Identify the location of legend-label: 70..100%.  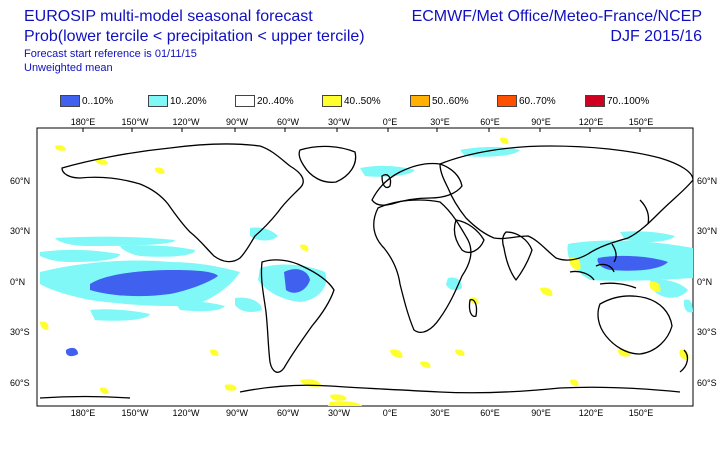
(628, 101).